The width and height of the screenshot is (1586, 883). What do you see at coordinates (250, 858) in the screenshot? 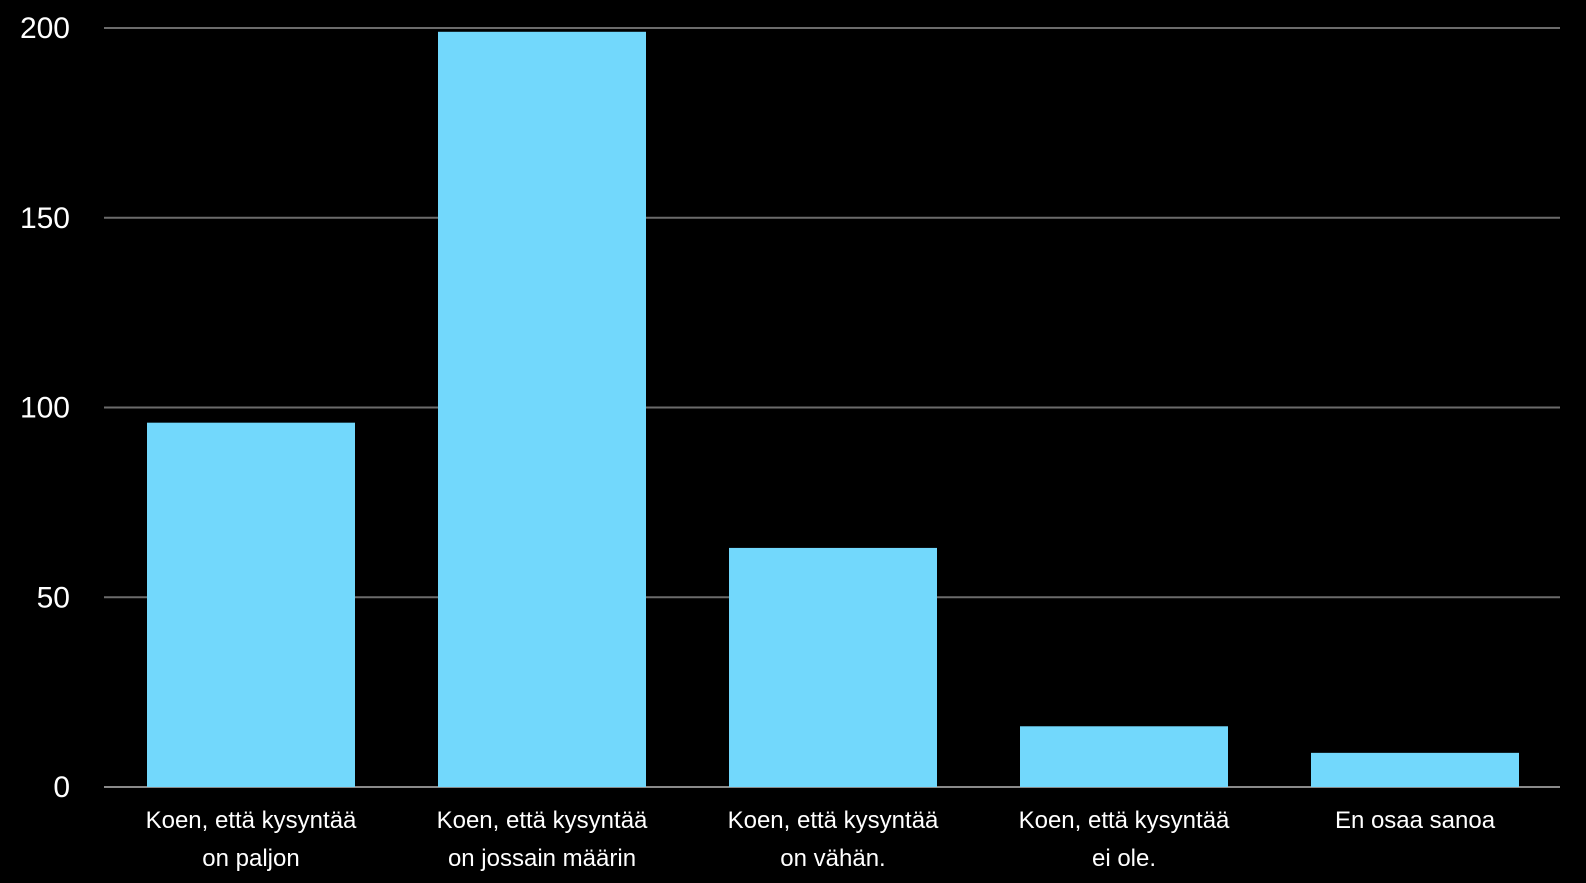
I see `x-category-label-line: on paljon` at bounding box center [250, 858].